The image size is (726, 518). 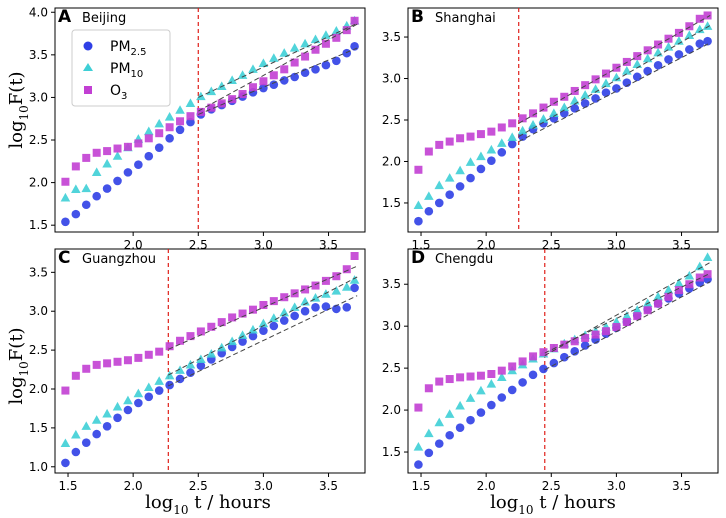 I want to click on fit-line-o3, so click(x=278, y=67).